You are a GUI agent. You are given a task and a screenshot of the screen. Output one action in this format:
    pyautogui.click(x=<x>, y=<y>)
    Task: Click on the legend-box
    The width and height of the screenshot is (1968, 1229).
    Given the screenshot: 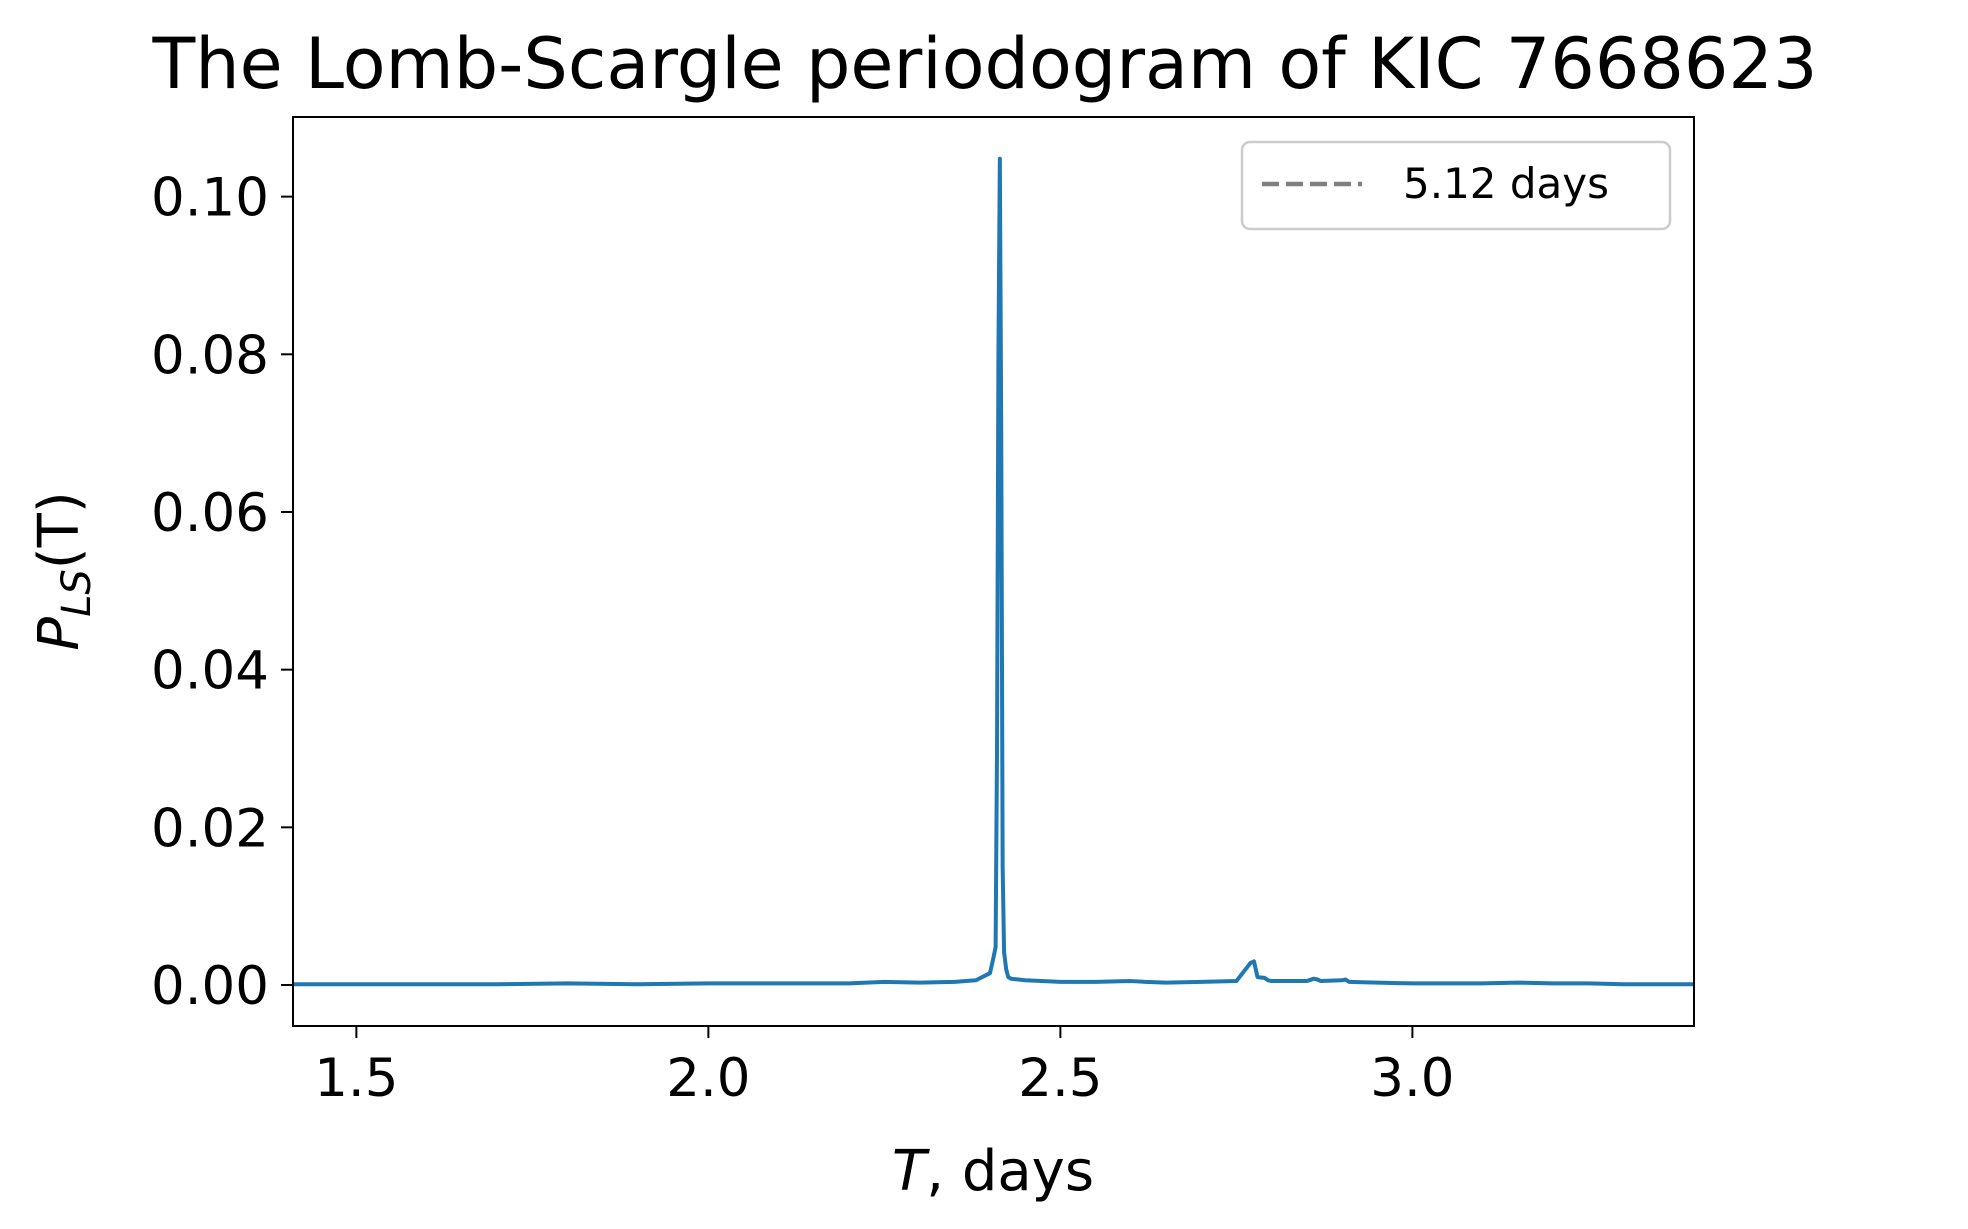 What is the action you would take?
    pyautogui.click(x=1456, y=185)
    